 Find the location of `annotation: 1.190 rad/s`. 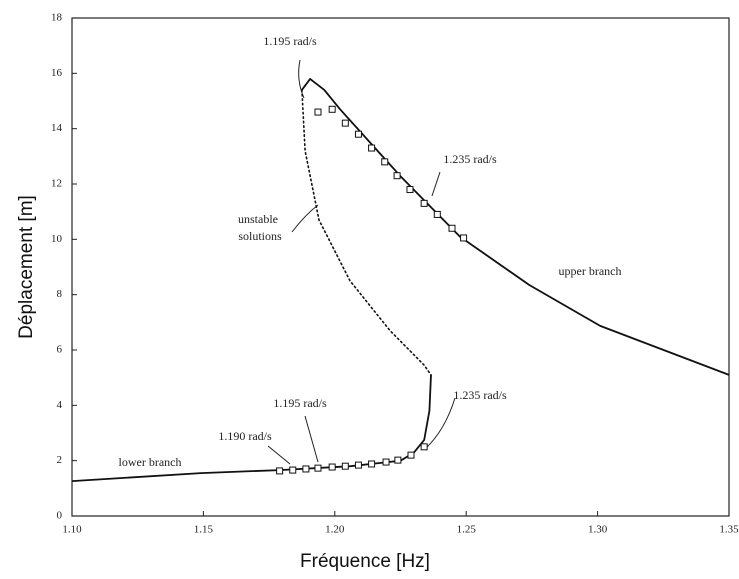

annotation: 1.190 rad/s is located at coordinates (245, 436).